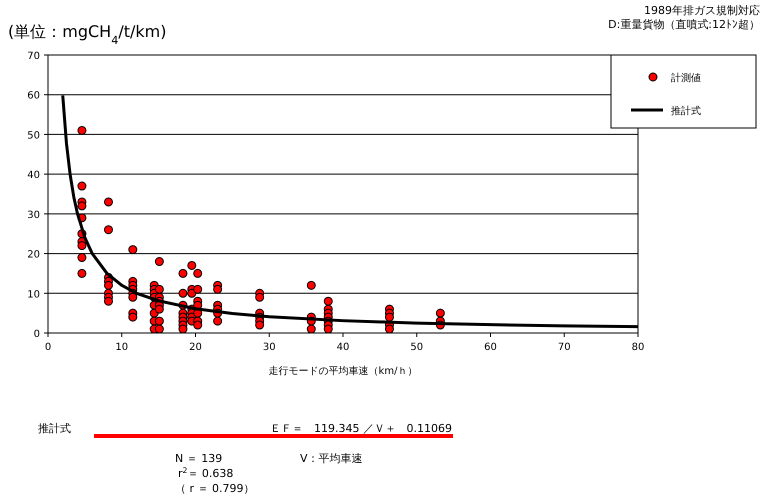  What do you see at coordinates (333, 428) in the screenshot?
I see `text: ＥＦ＝ 119.345 ／Ｖ＋` at bounding box center [333, 428].